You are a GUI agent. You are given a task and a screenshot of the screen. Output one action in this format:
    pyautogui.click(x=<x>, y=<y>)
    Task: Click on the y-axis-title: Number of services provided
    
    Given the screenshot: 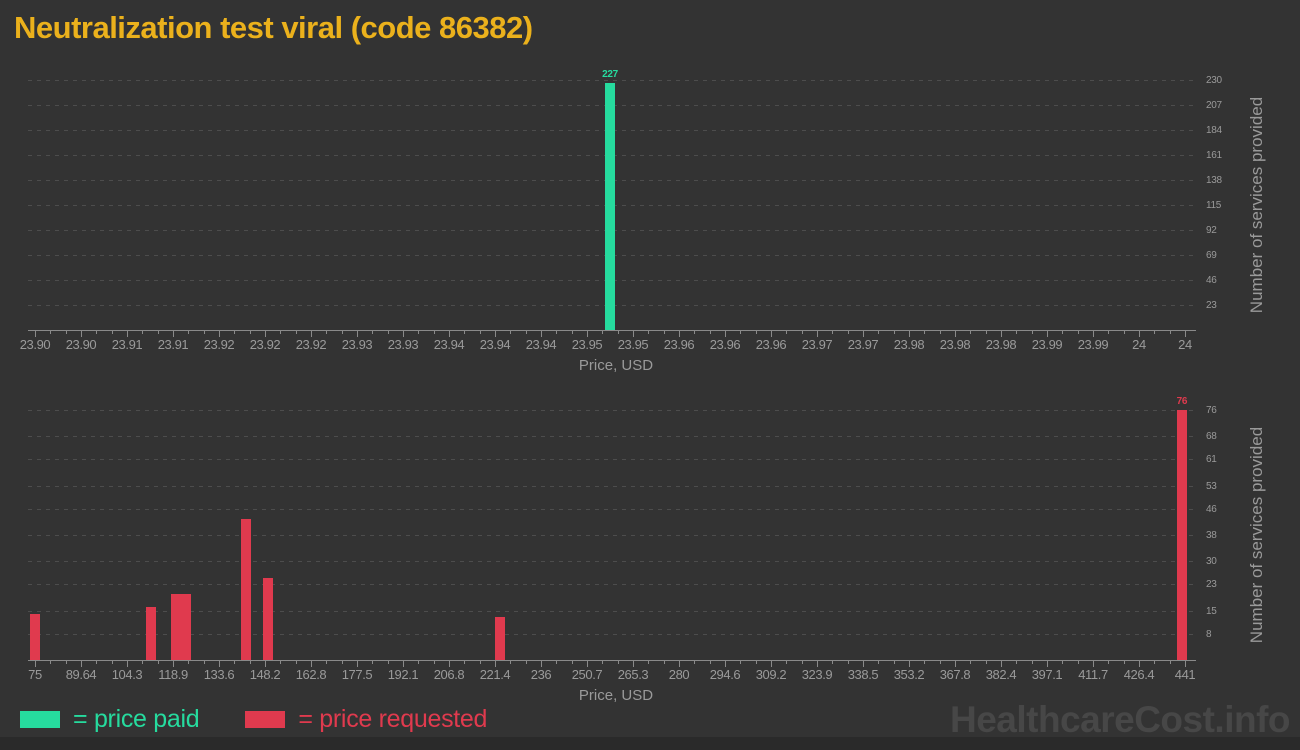 What is the action you would take?
    pyautogui.click(x=1256, y=205)
    